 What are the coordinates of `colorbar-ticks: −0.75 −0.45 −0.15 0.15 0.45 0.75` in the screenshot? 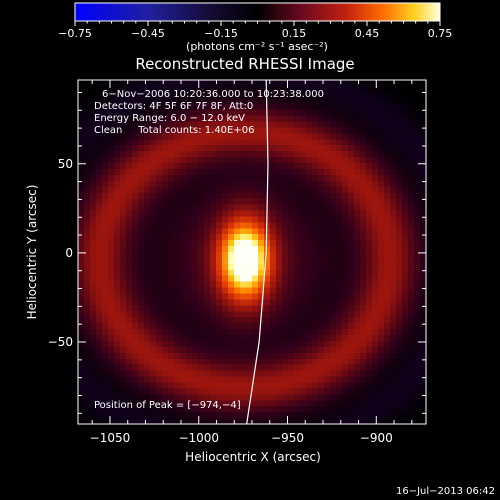 It's located at (255, 30).